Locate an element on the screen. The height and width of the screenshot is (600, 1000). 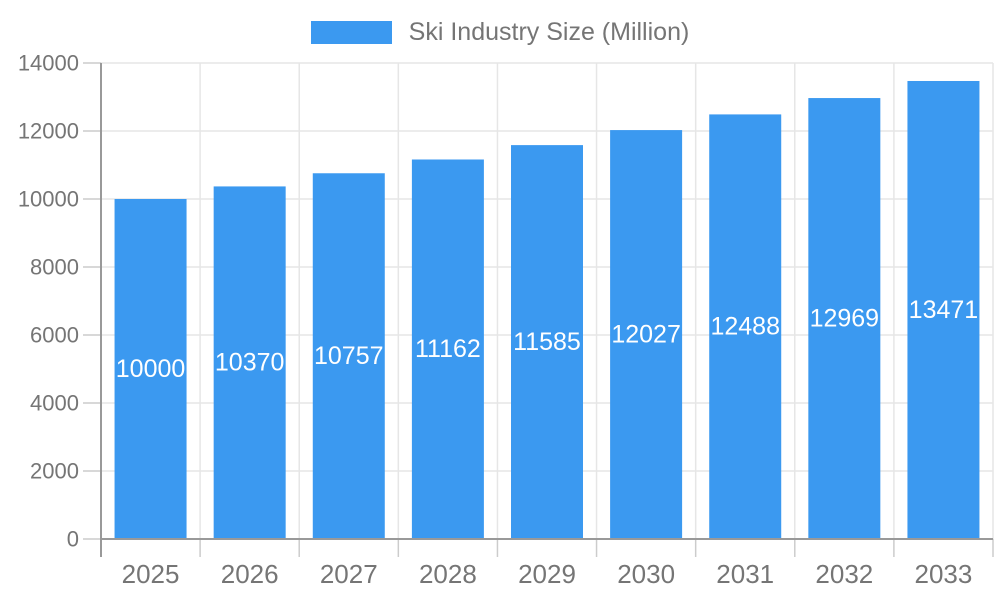
bar-value-label: 10757 is located at coordinates (349, 356).